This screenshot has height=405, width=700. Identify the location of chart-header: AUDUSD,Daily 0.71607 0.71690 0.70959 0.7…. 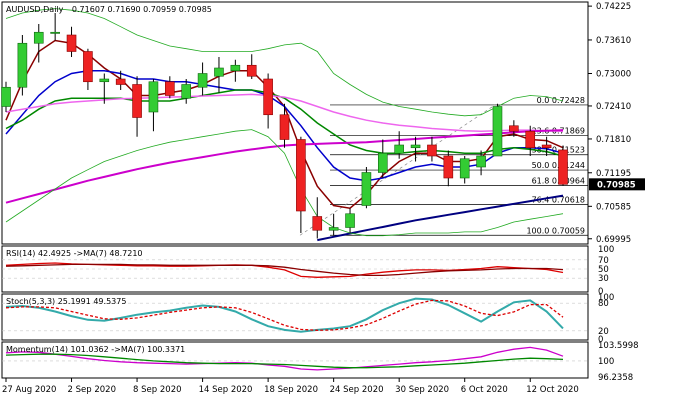
(109, 9).